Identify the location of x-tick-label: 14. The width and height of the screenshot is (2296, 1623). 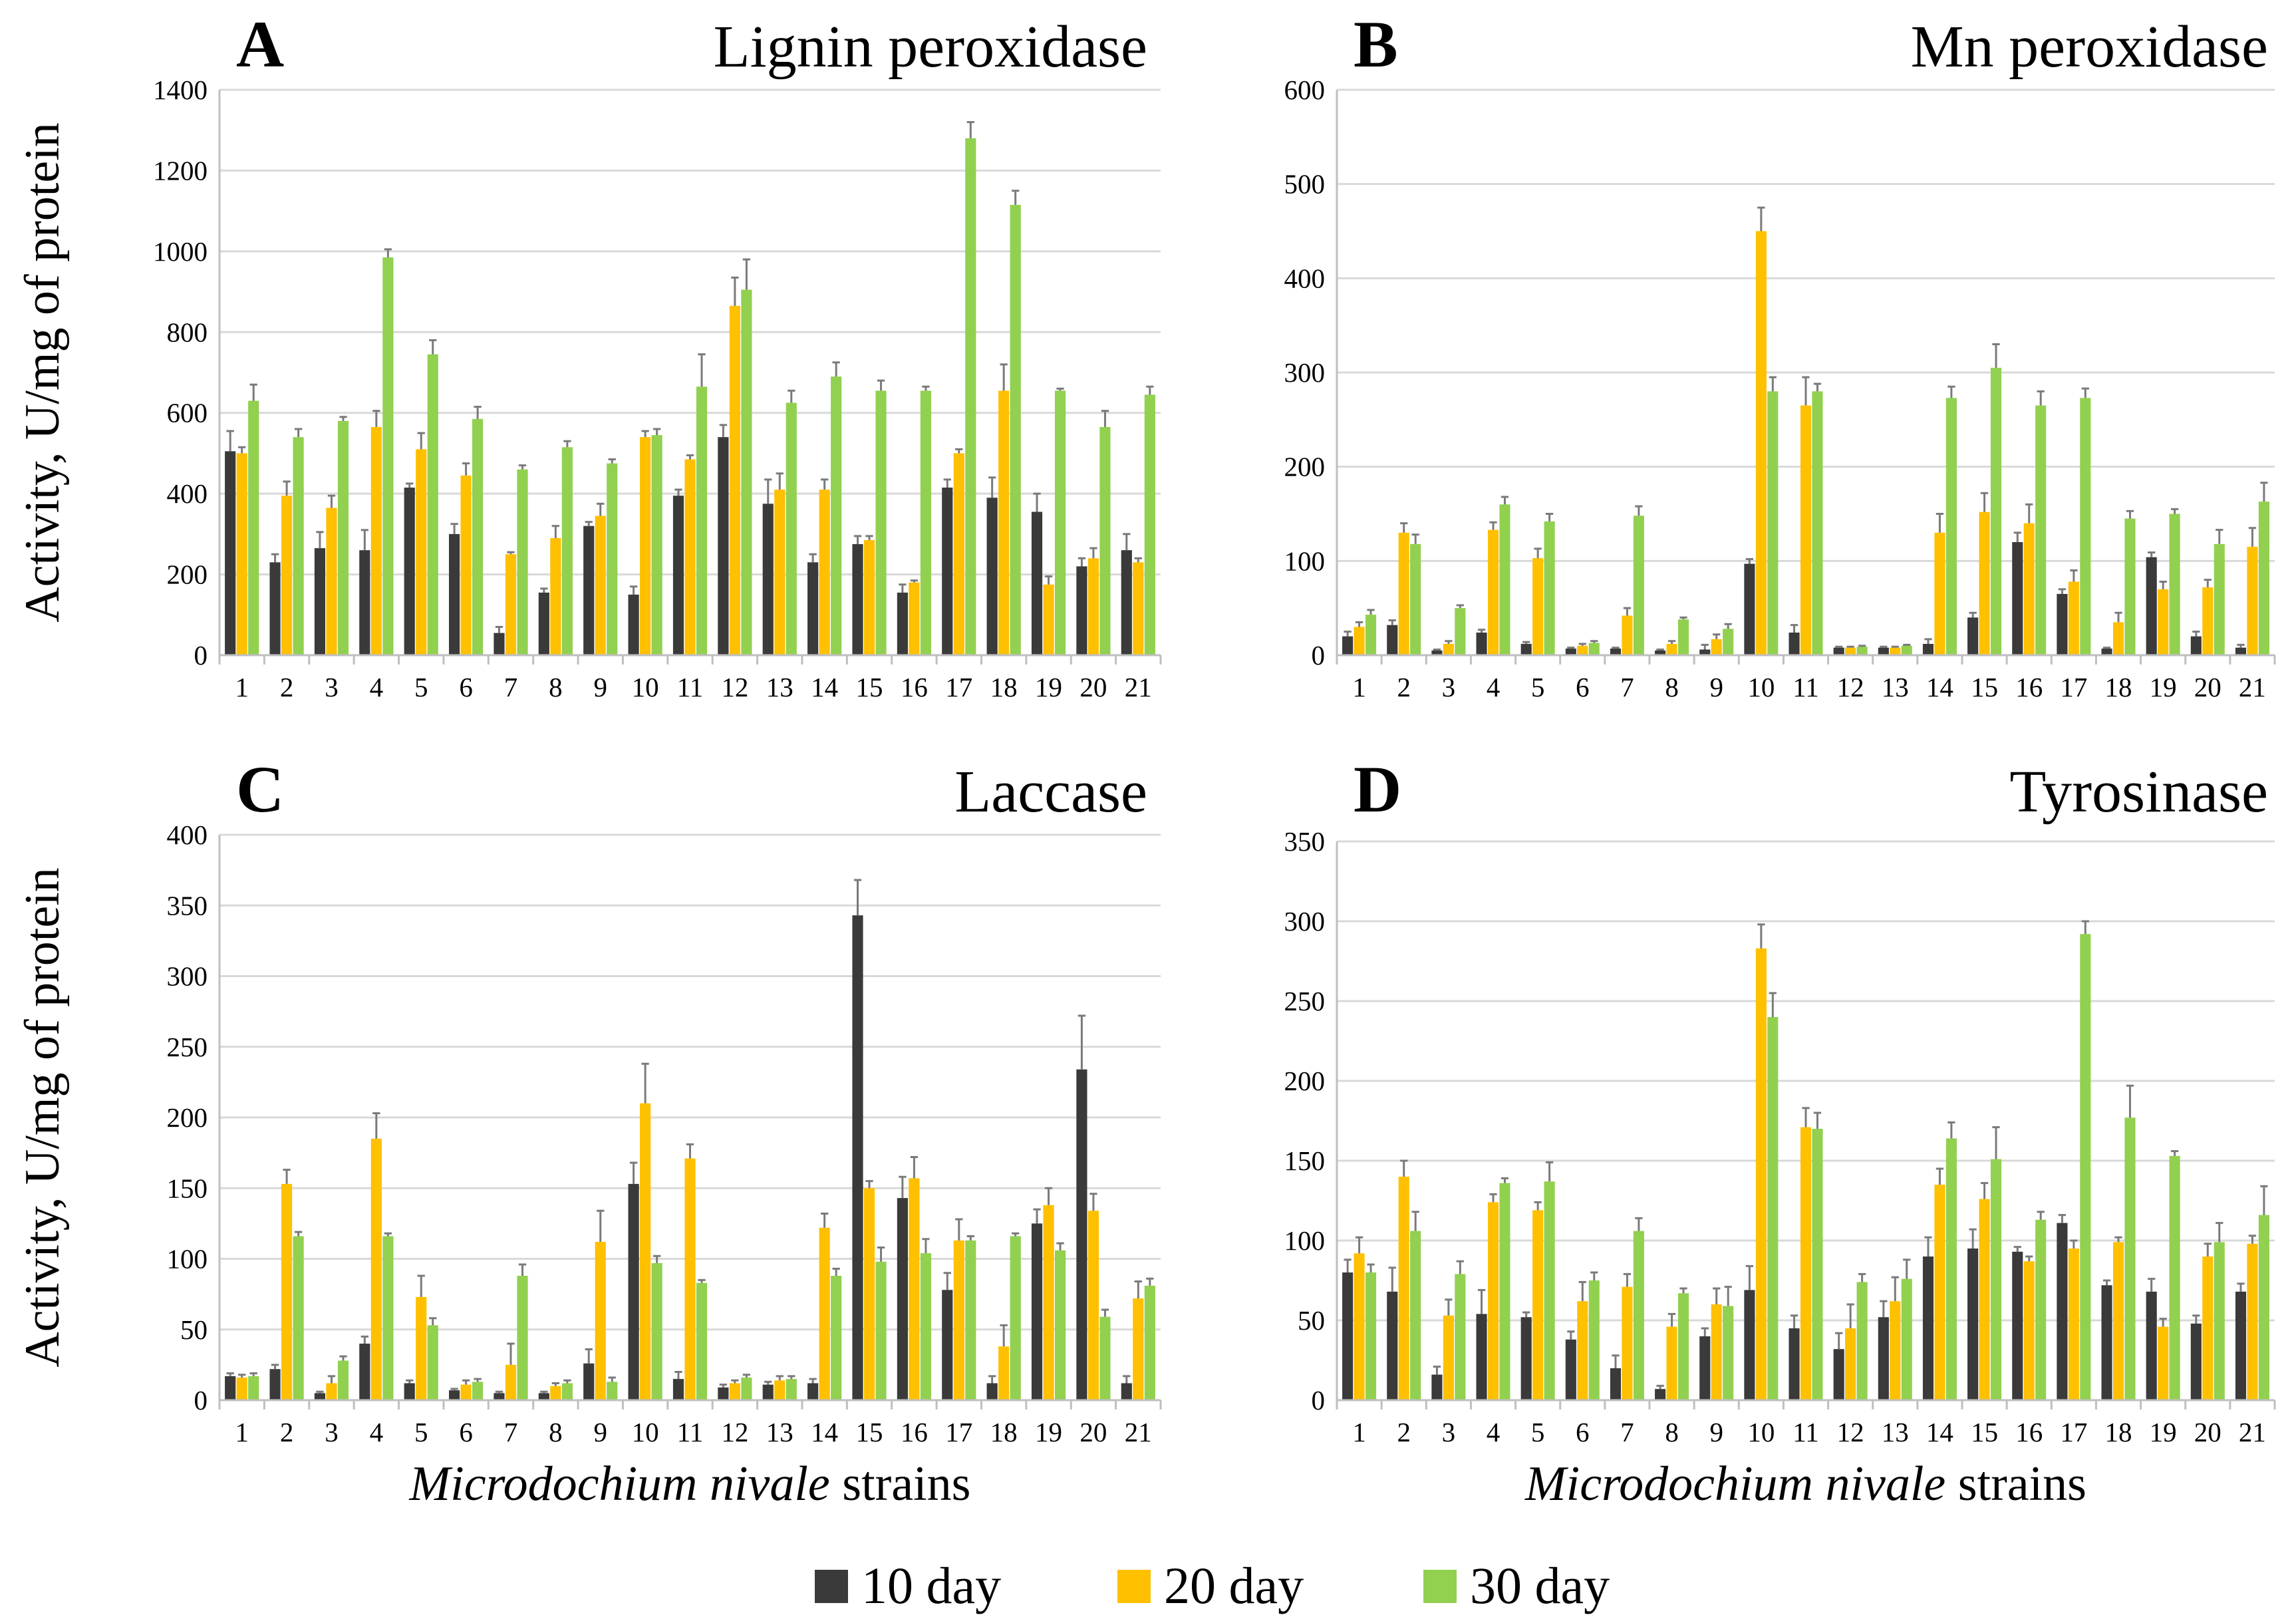
(1939, 687).